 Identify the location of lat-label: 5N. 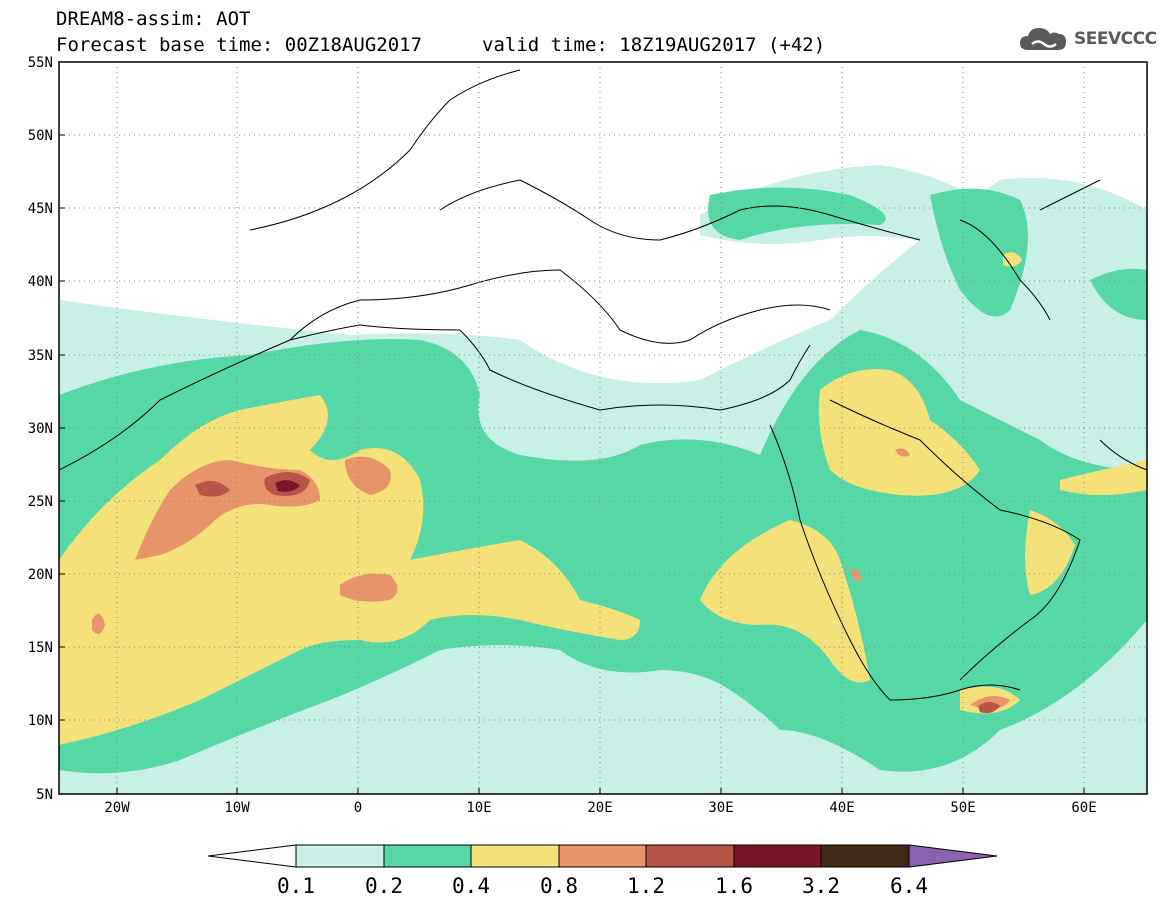
(44, 795).